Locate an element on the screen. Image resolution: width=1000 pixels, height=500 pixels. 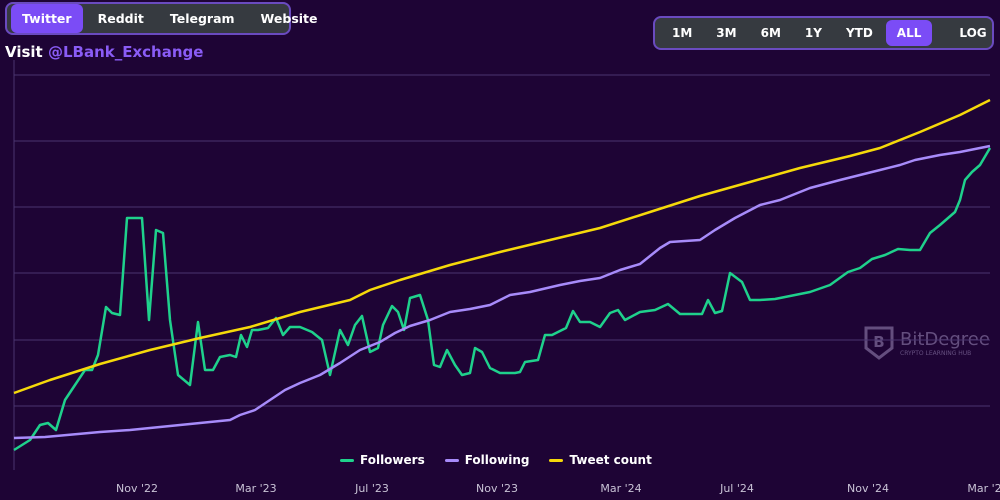
source-tabs: Twitter Reddit Telegram Website is located at coordinates (161, 18).